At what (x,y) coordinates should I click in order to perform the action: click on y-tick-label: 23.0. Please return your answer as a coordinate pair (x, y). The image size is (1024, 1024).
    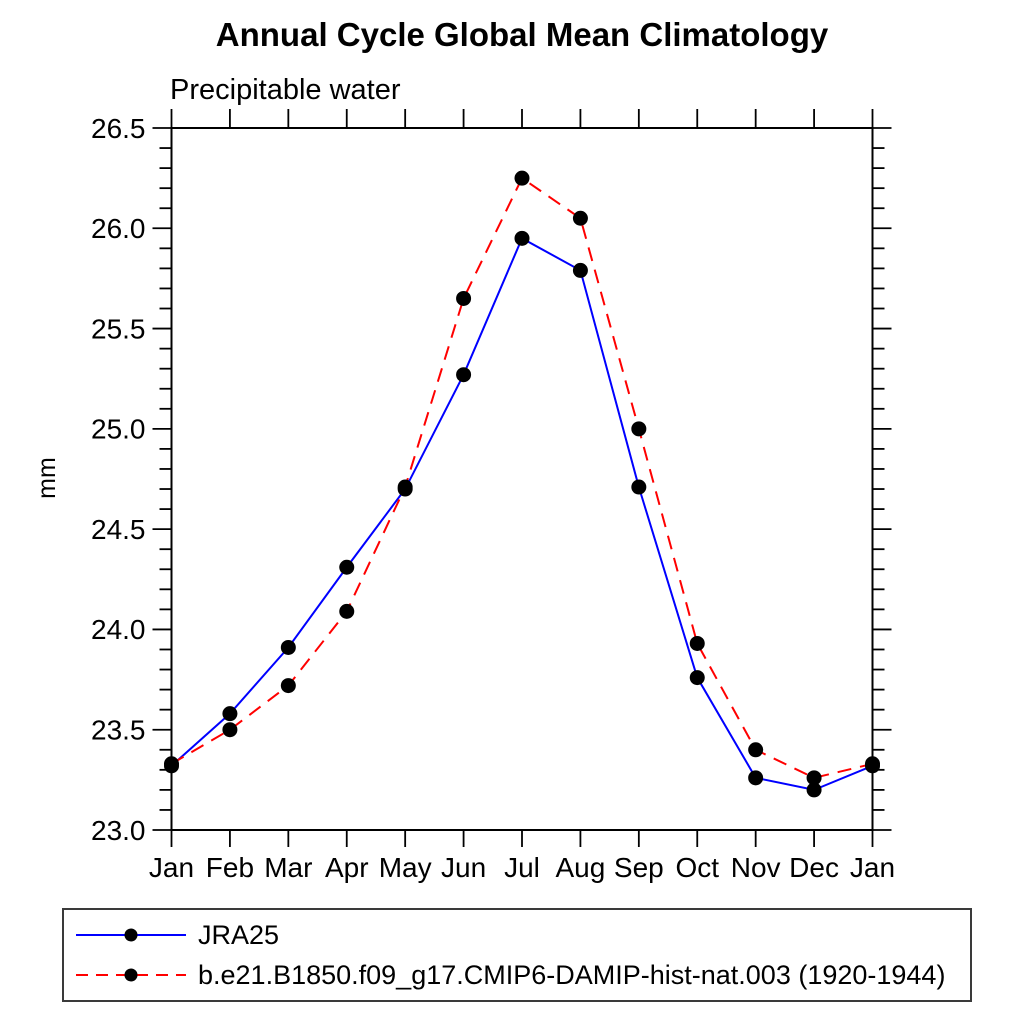
    Looking at the image, I should click on (118, 830).